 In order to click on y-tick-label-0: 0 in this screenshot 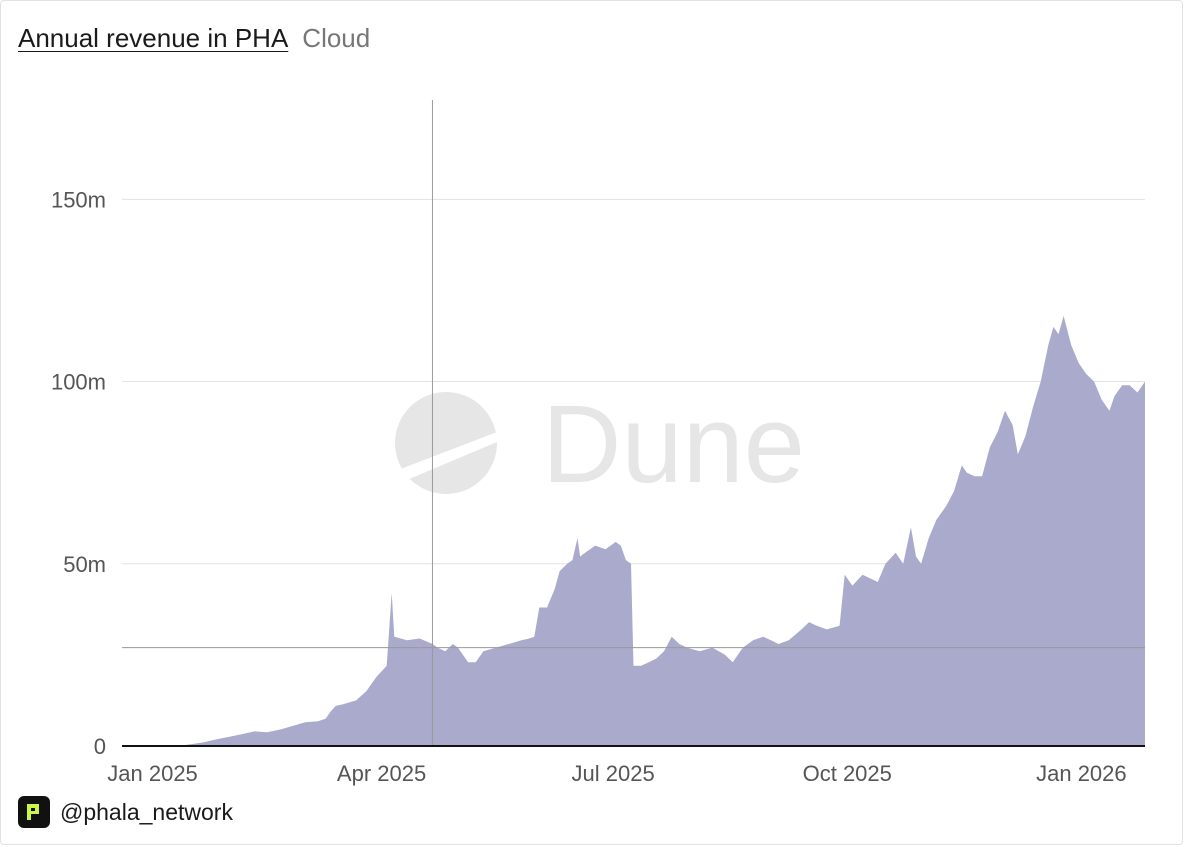, I will do `click(100, 746)`.